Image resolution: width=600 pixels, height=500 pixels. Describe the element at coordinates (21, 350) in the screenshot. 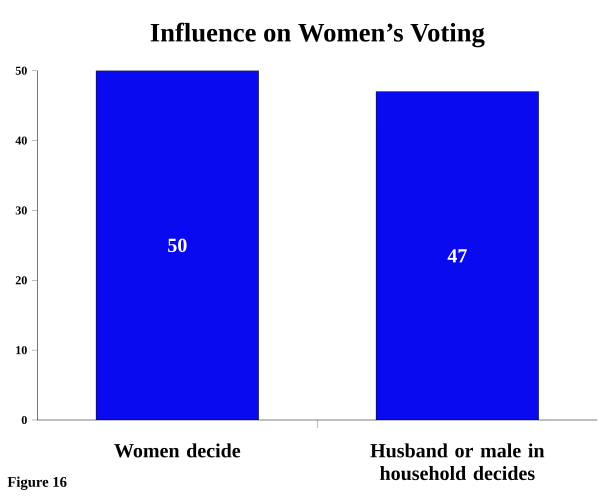

I see `y-tick-label: 10` at that location.